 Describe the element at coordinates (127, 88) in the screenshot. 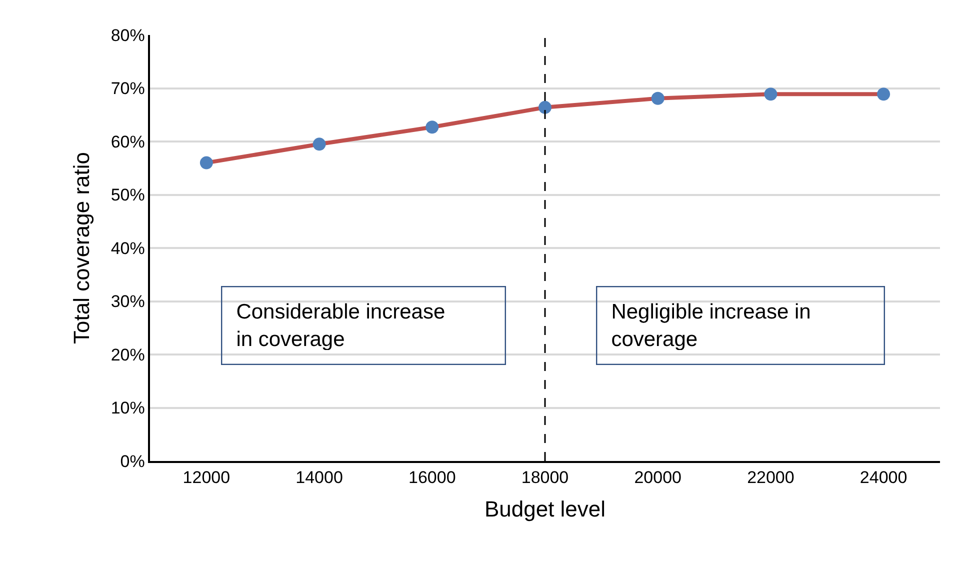

I see `y-tick-label: 70%` at that location.